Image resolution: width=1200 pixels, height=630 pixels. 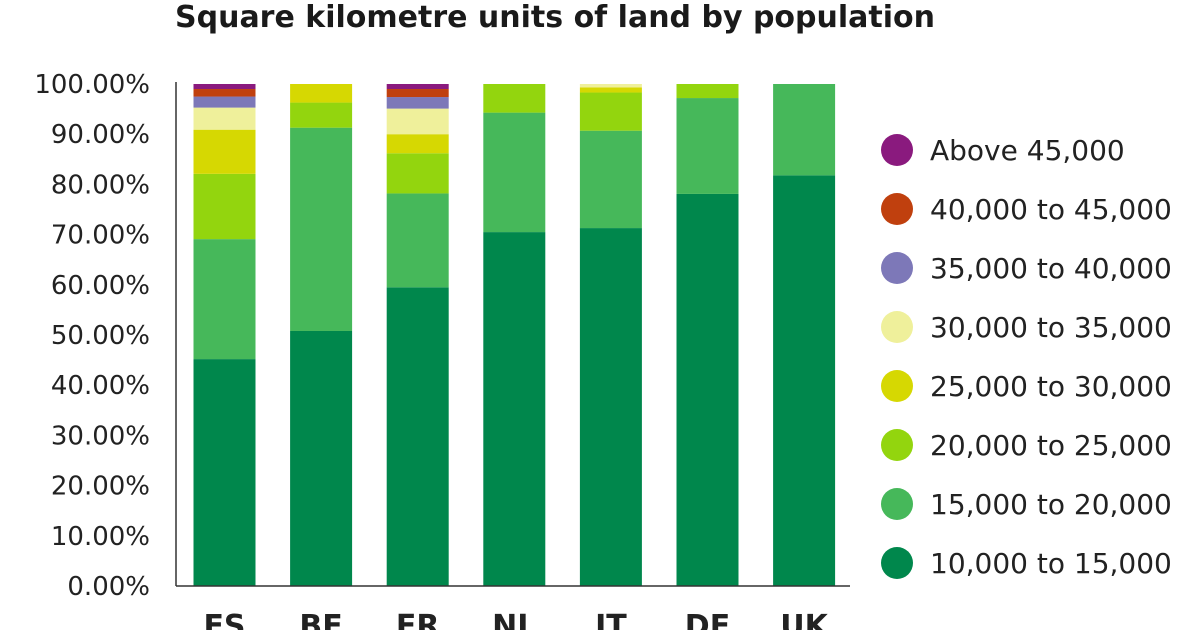 I want to click on y-tick-label: 60.00%, so click(x=100, y=286).